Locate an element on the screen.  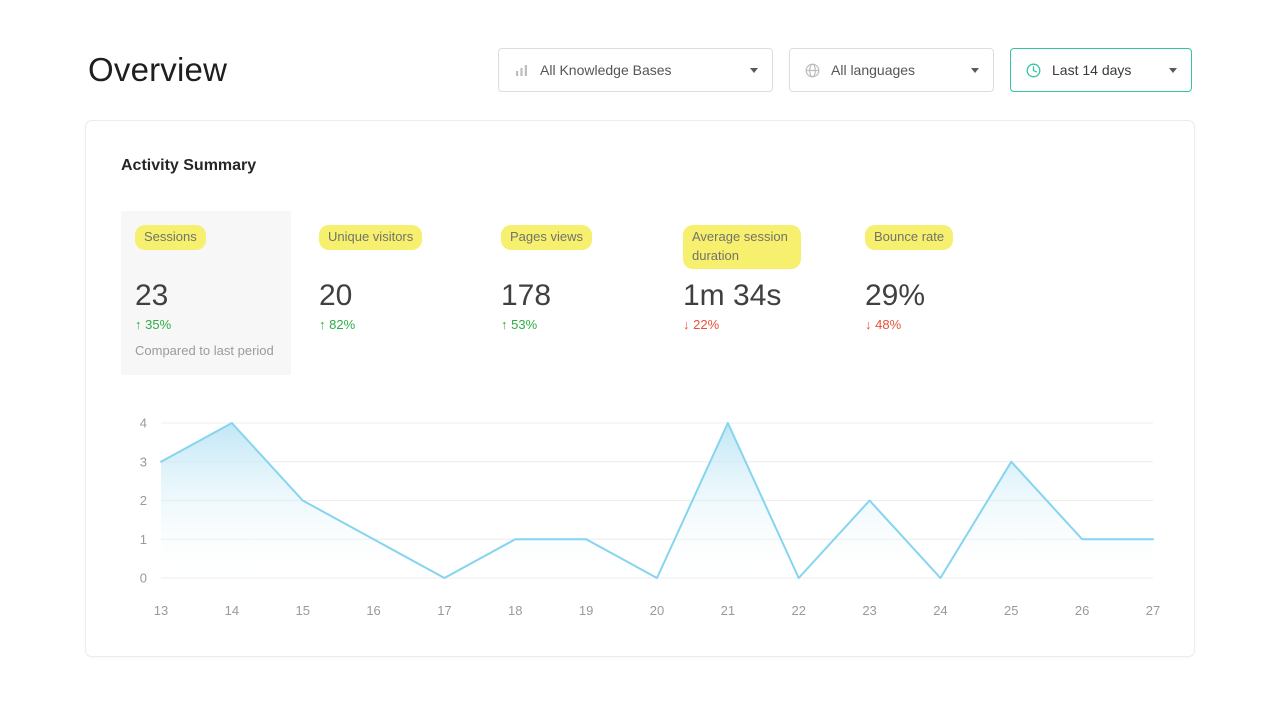
metric-value: 23 is located at coordinates (152, 295).